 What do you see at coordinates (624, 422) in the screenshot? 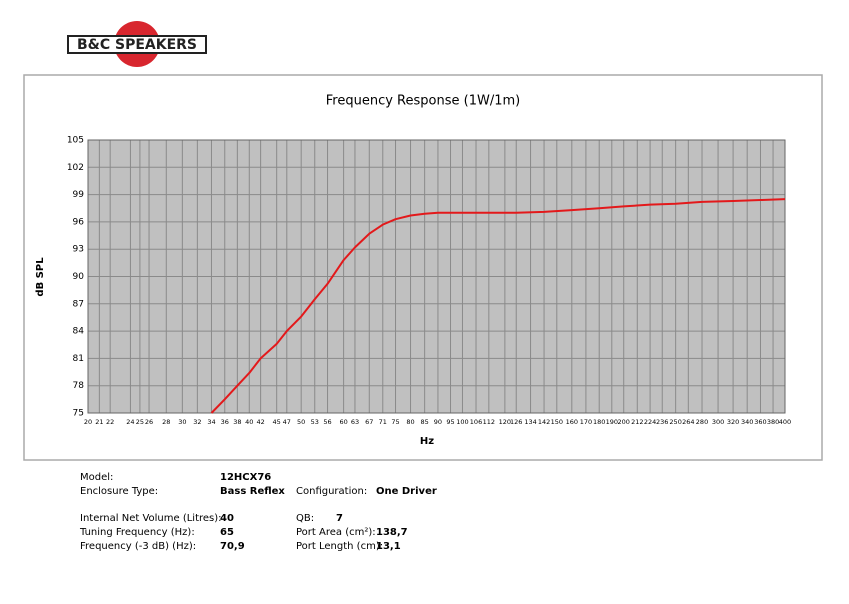
I see `x-tick-label: 200` at bounding box center [624, 422].